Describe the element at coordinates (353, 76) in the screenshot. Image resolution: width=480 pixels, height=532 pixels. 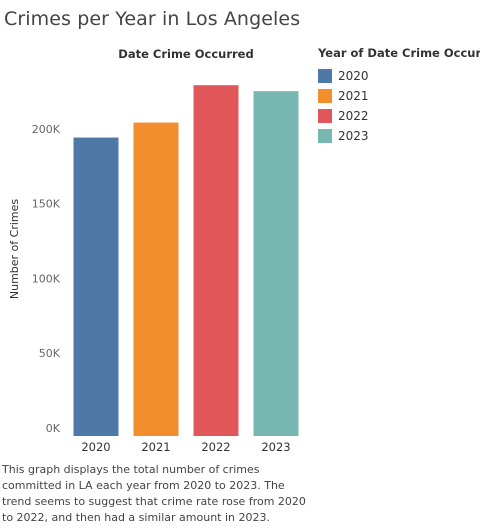
I see `legend-label: 2020` at that location.